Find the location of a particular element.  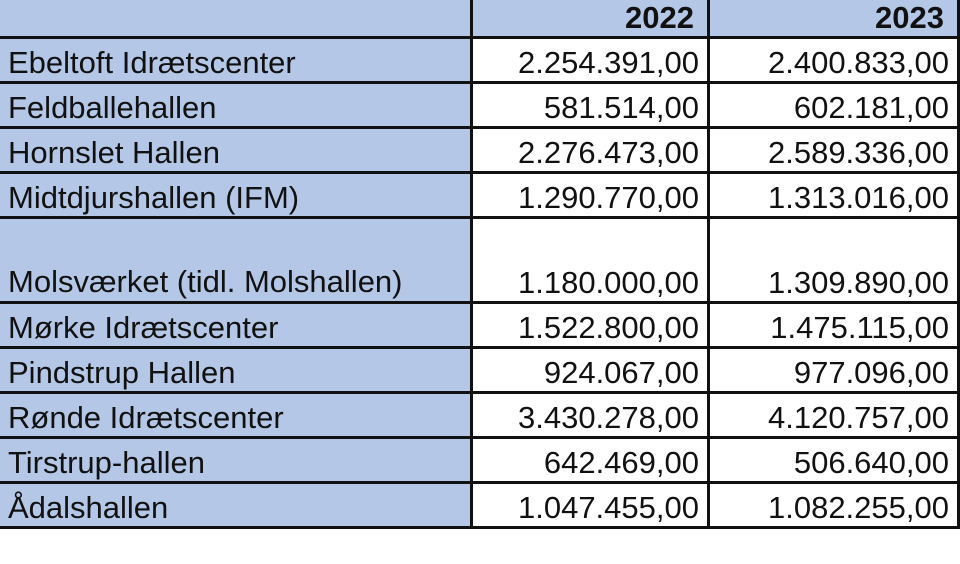

table-row: Feldballehallen 581.514,00 602.181,00 is located at coordinates (480, 105).